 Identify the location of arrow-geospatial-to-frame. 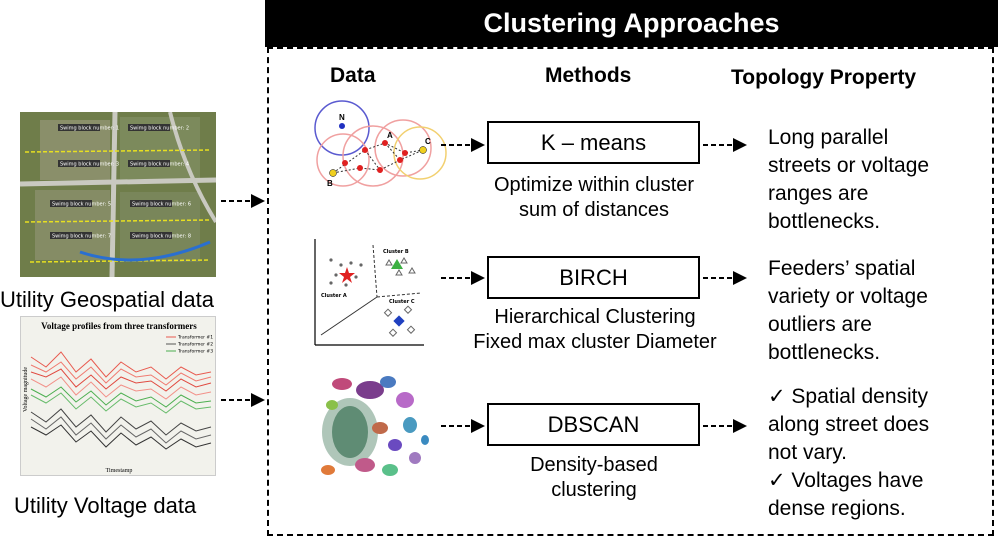
(243, 201).